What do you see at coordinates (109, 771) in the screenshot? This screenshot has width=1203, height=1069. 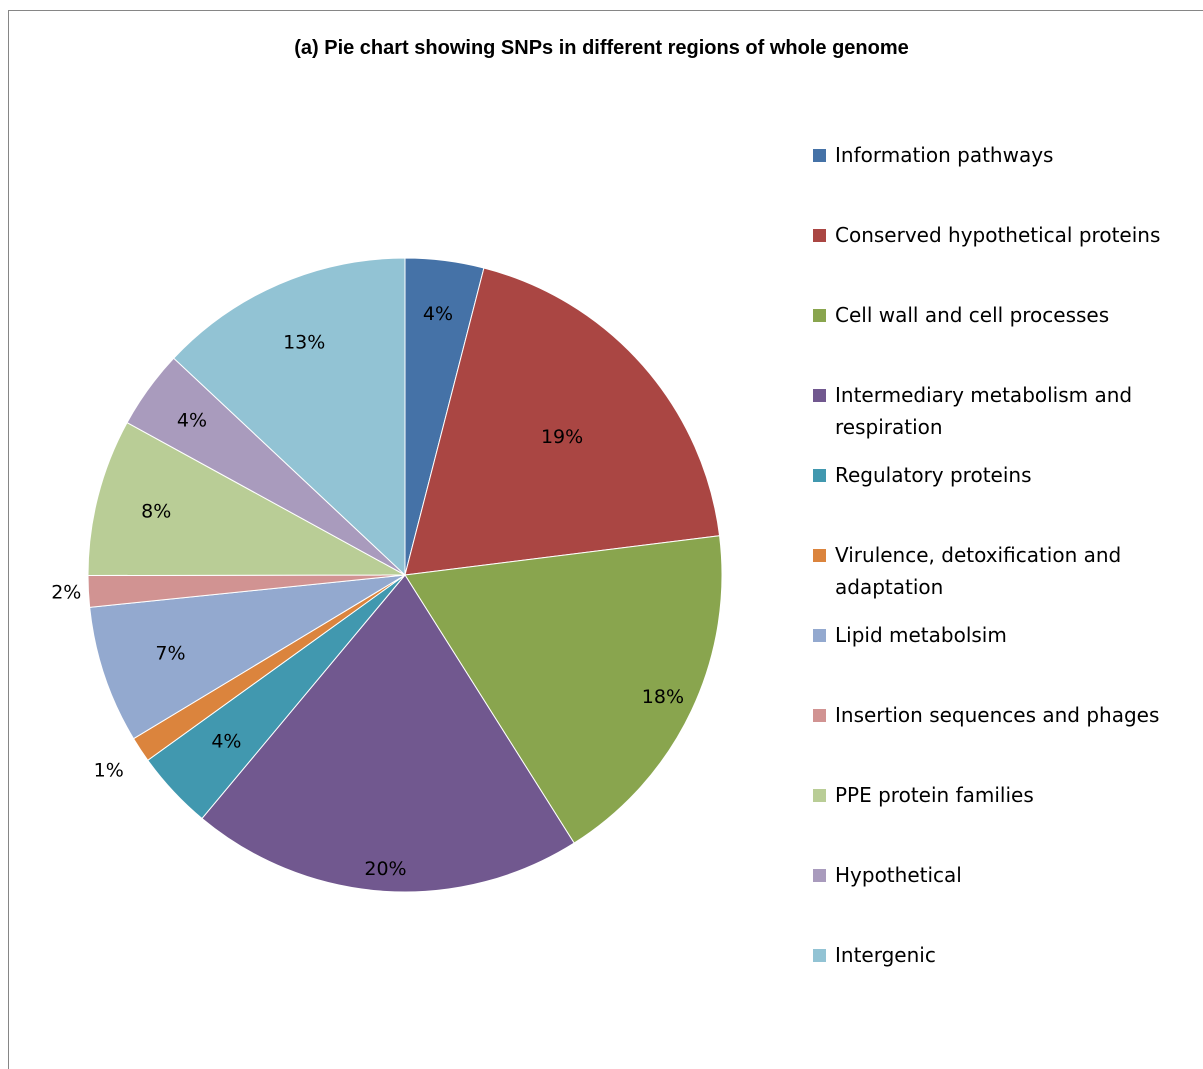 I see `slice-data-label: 1%` at bounding box center [109, 771].